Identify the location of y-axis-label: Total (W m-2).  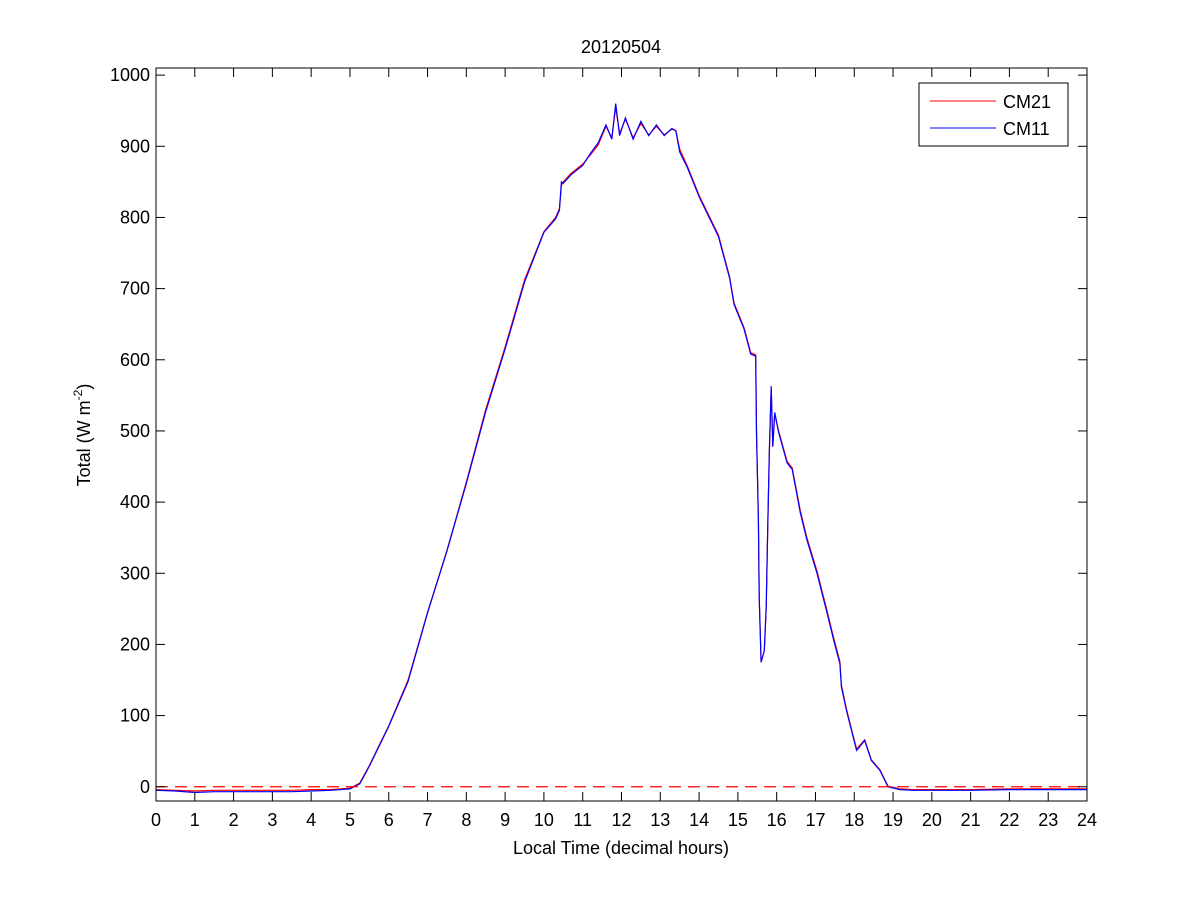
(82, 435).